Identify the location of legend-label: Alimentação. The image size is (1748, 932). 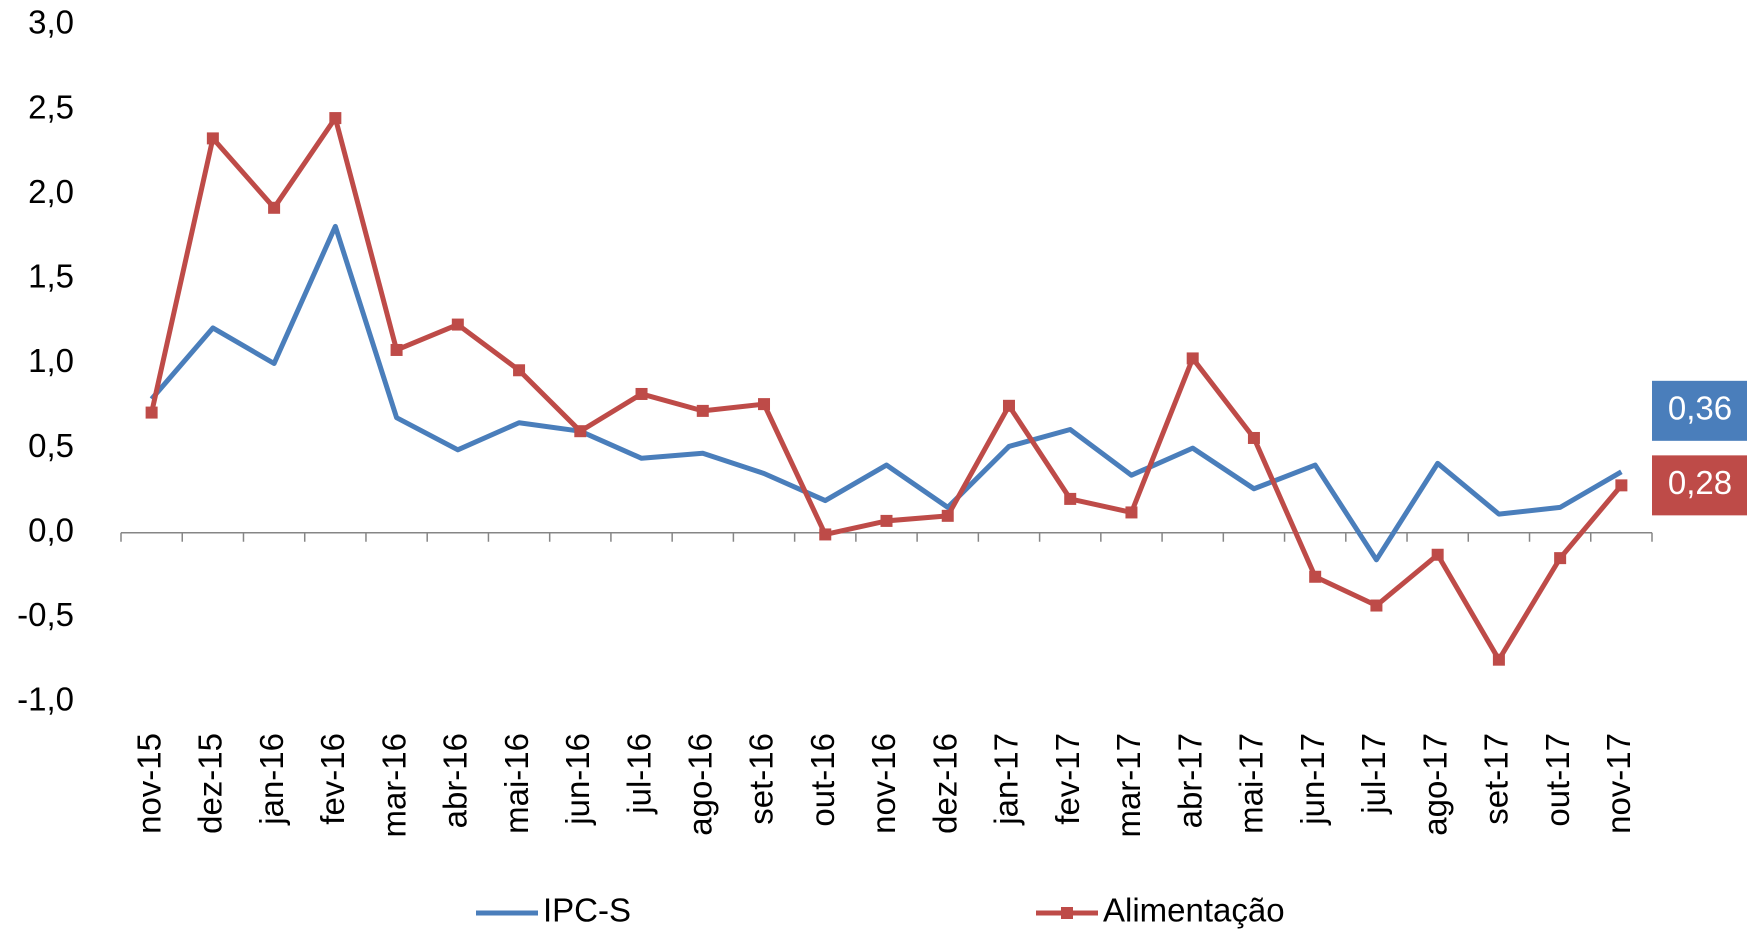
(1194, 910).